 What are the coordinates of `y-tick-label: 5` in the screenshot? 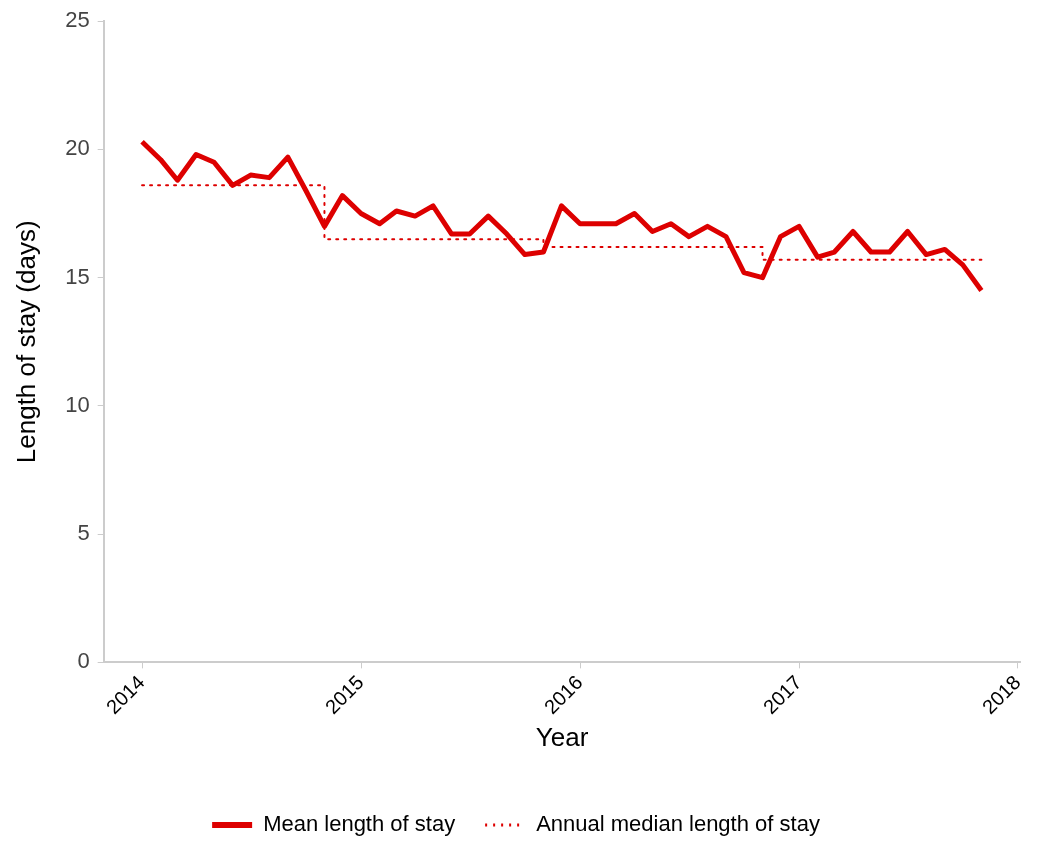 It's located at (83, 533).